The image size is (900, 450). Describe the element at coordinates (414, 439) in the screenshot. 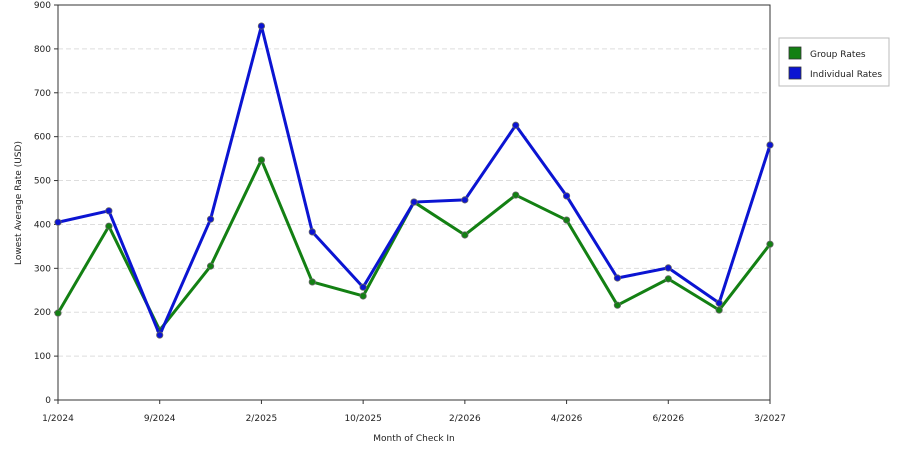

I see `x-axis-title: Month of Check In` at that location.